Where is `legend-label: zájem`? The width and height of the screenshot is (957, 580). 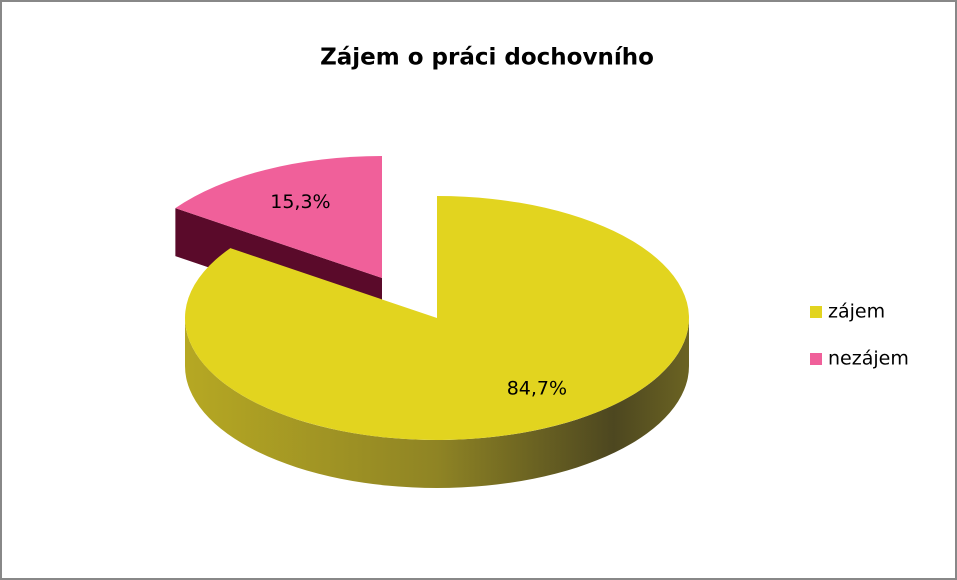 legend-label: zájem is located at coordinates (856, 312).